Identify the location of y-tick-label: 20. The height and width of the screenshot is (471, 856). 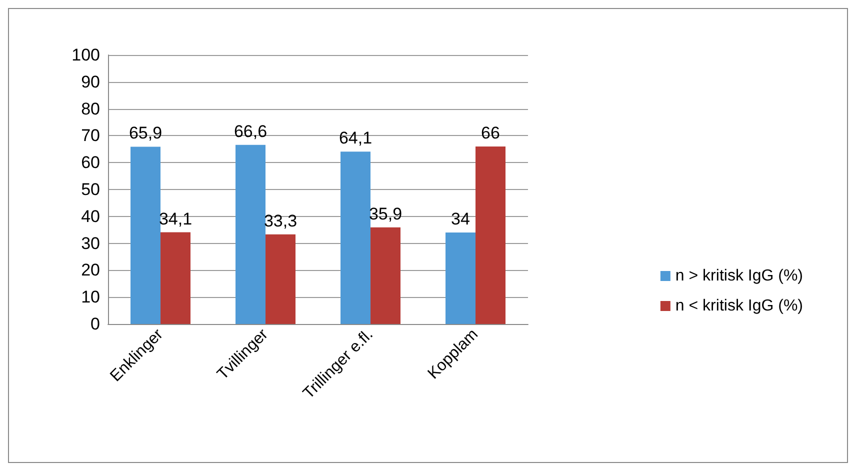
(90, 270).